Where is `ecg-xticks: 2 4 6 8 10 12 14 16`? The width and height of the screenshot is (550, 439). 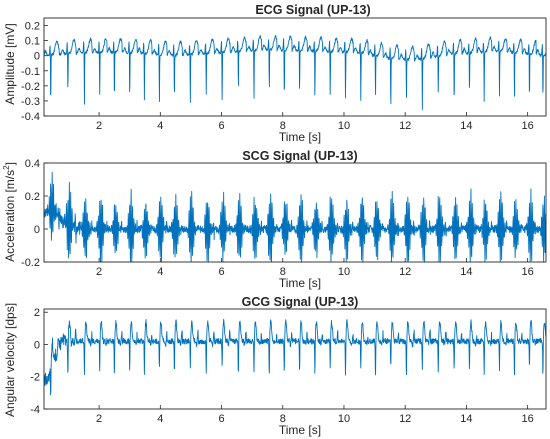 ecg-xticks: 2 4 6 8 10 12 14 16 is located at coordinates (315, 122).